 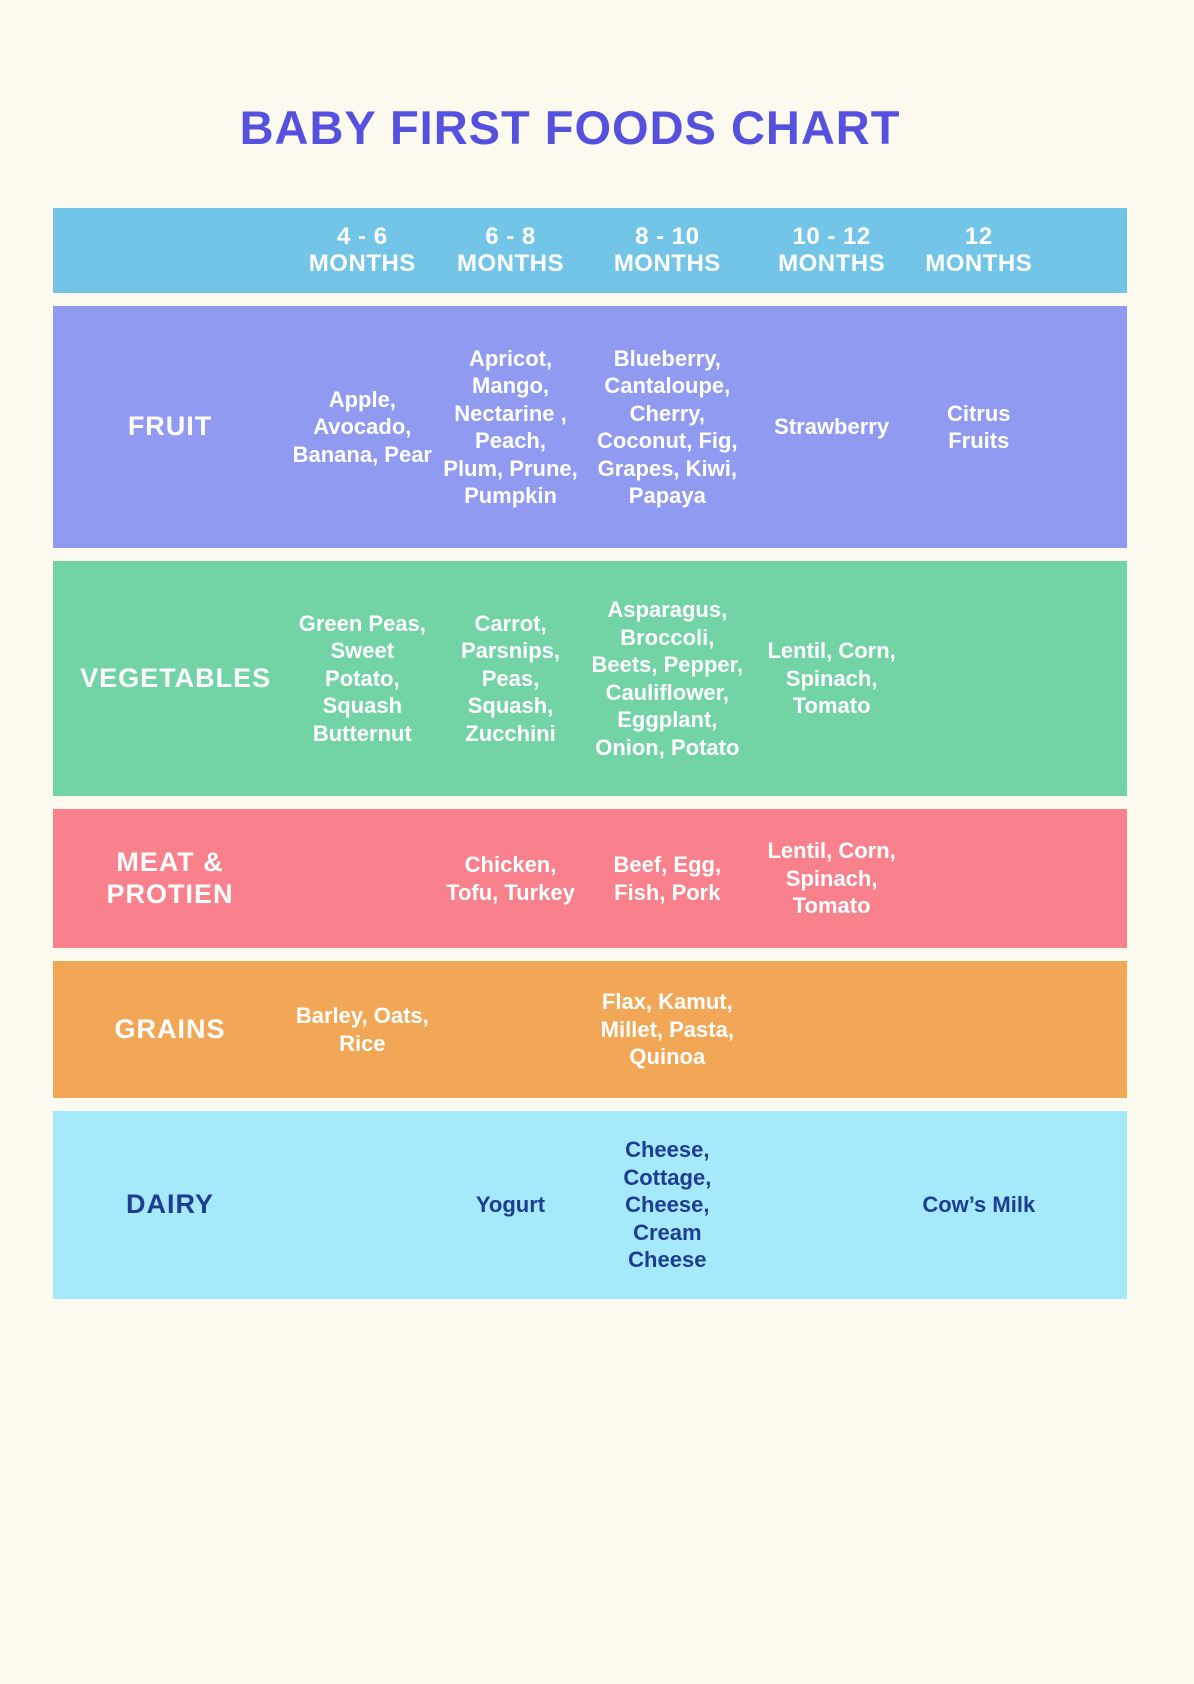 I want to click on grains-row-label: GRAINS, so click(x=170, y=1029).